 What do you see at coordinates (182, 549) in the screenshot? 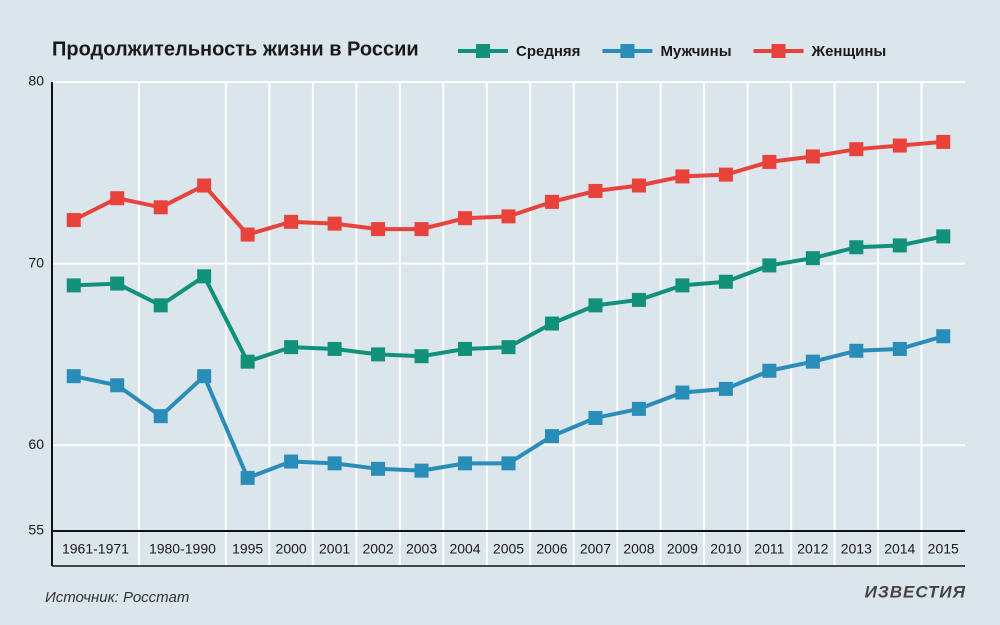
I see `x-tick-label: 1980-1990` at bounding box center [182, 549].